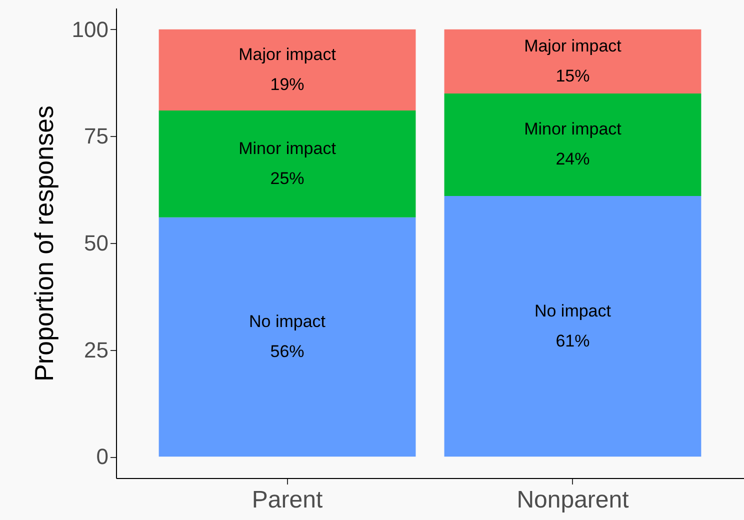  I want to click on data-label: 56%, so click(287, 351).